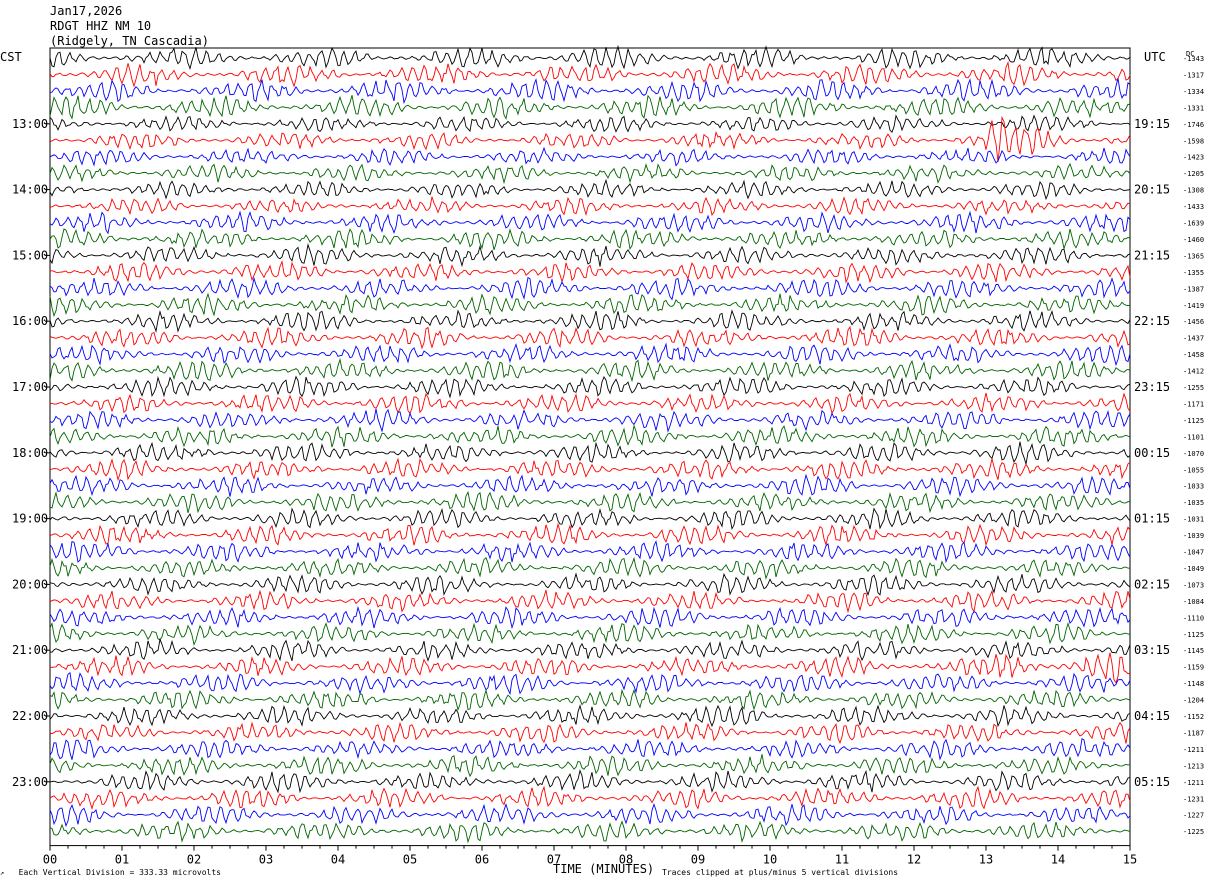 This screenshot has width=1210, height=886. Describe the element at coordinates (1193, 256) in the screenshot. I see `dc-offset-label: -1365` at that location.